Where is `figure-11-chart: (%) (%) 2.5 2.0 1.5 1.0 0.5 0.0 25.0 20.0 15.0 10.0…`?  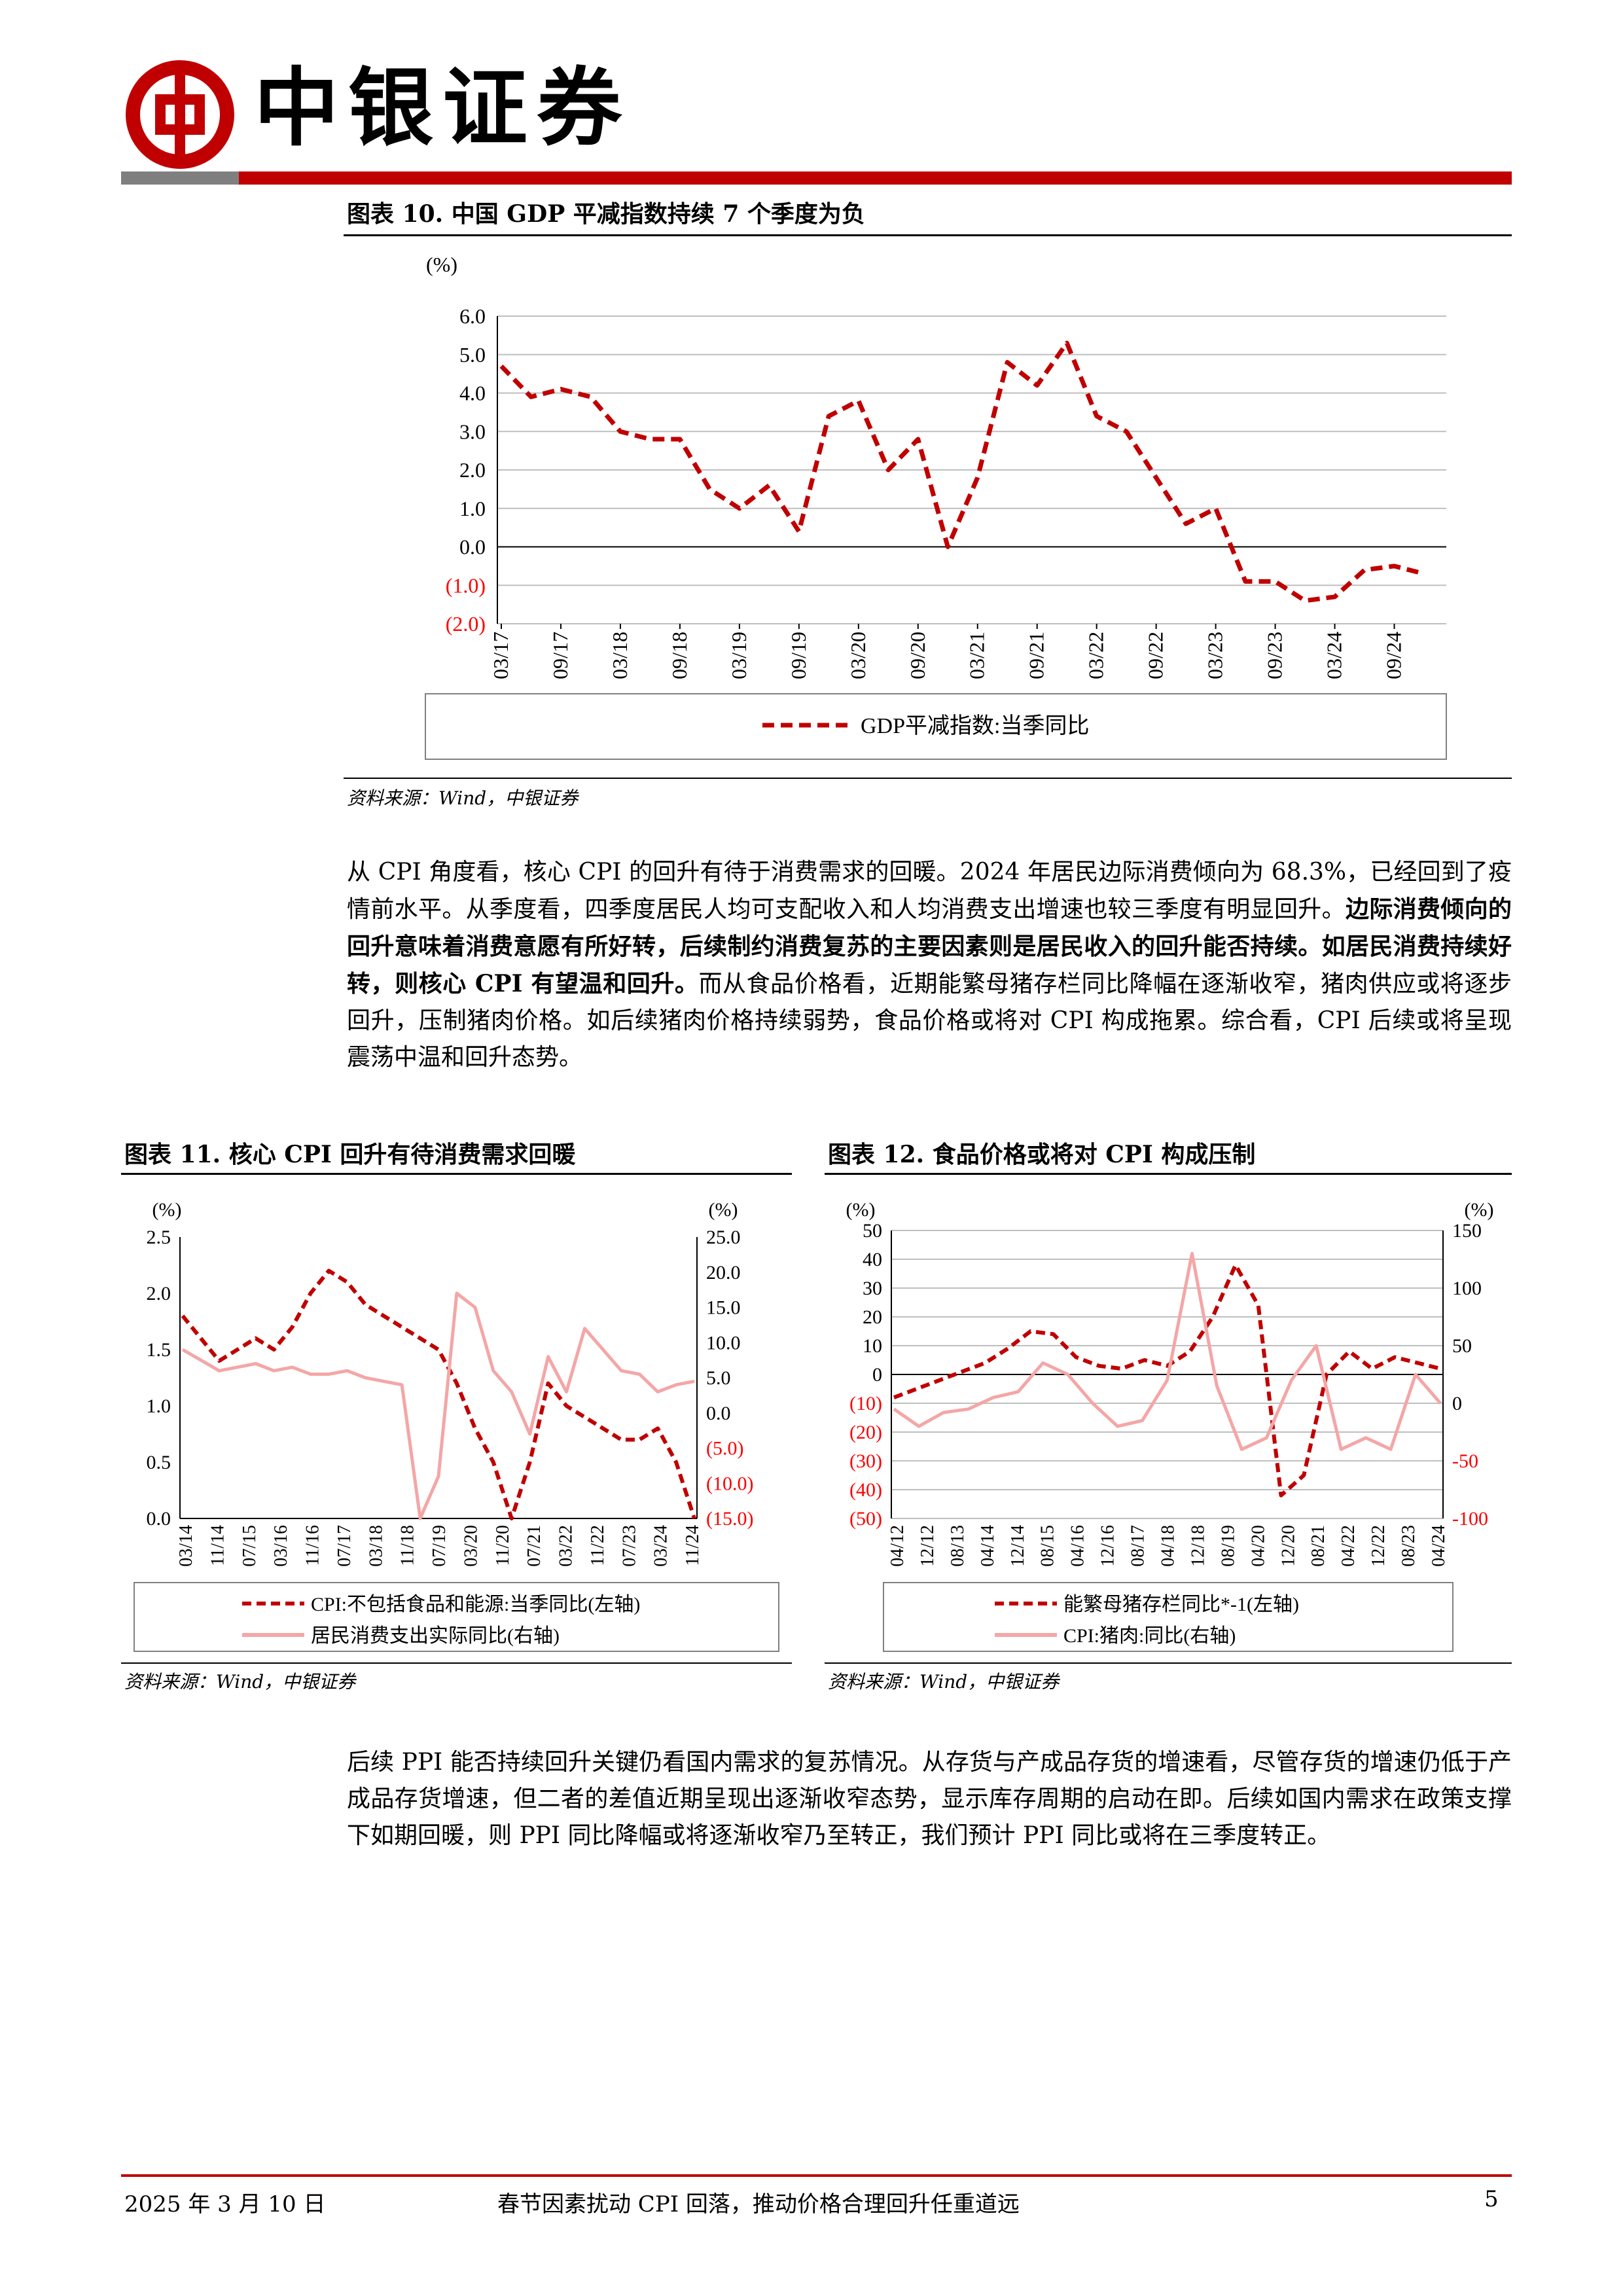 figure-11-chart: (%) (%) 2.5 2.0 1.5 1.0 0.5 0.0 25.0 20.0 15.0 10.0… is located at coordinates (456, 1425).